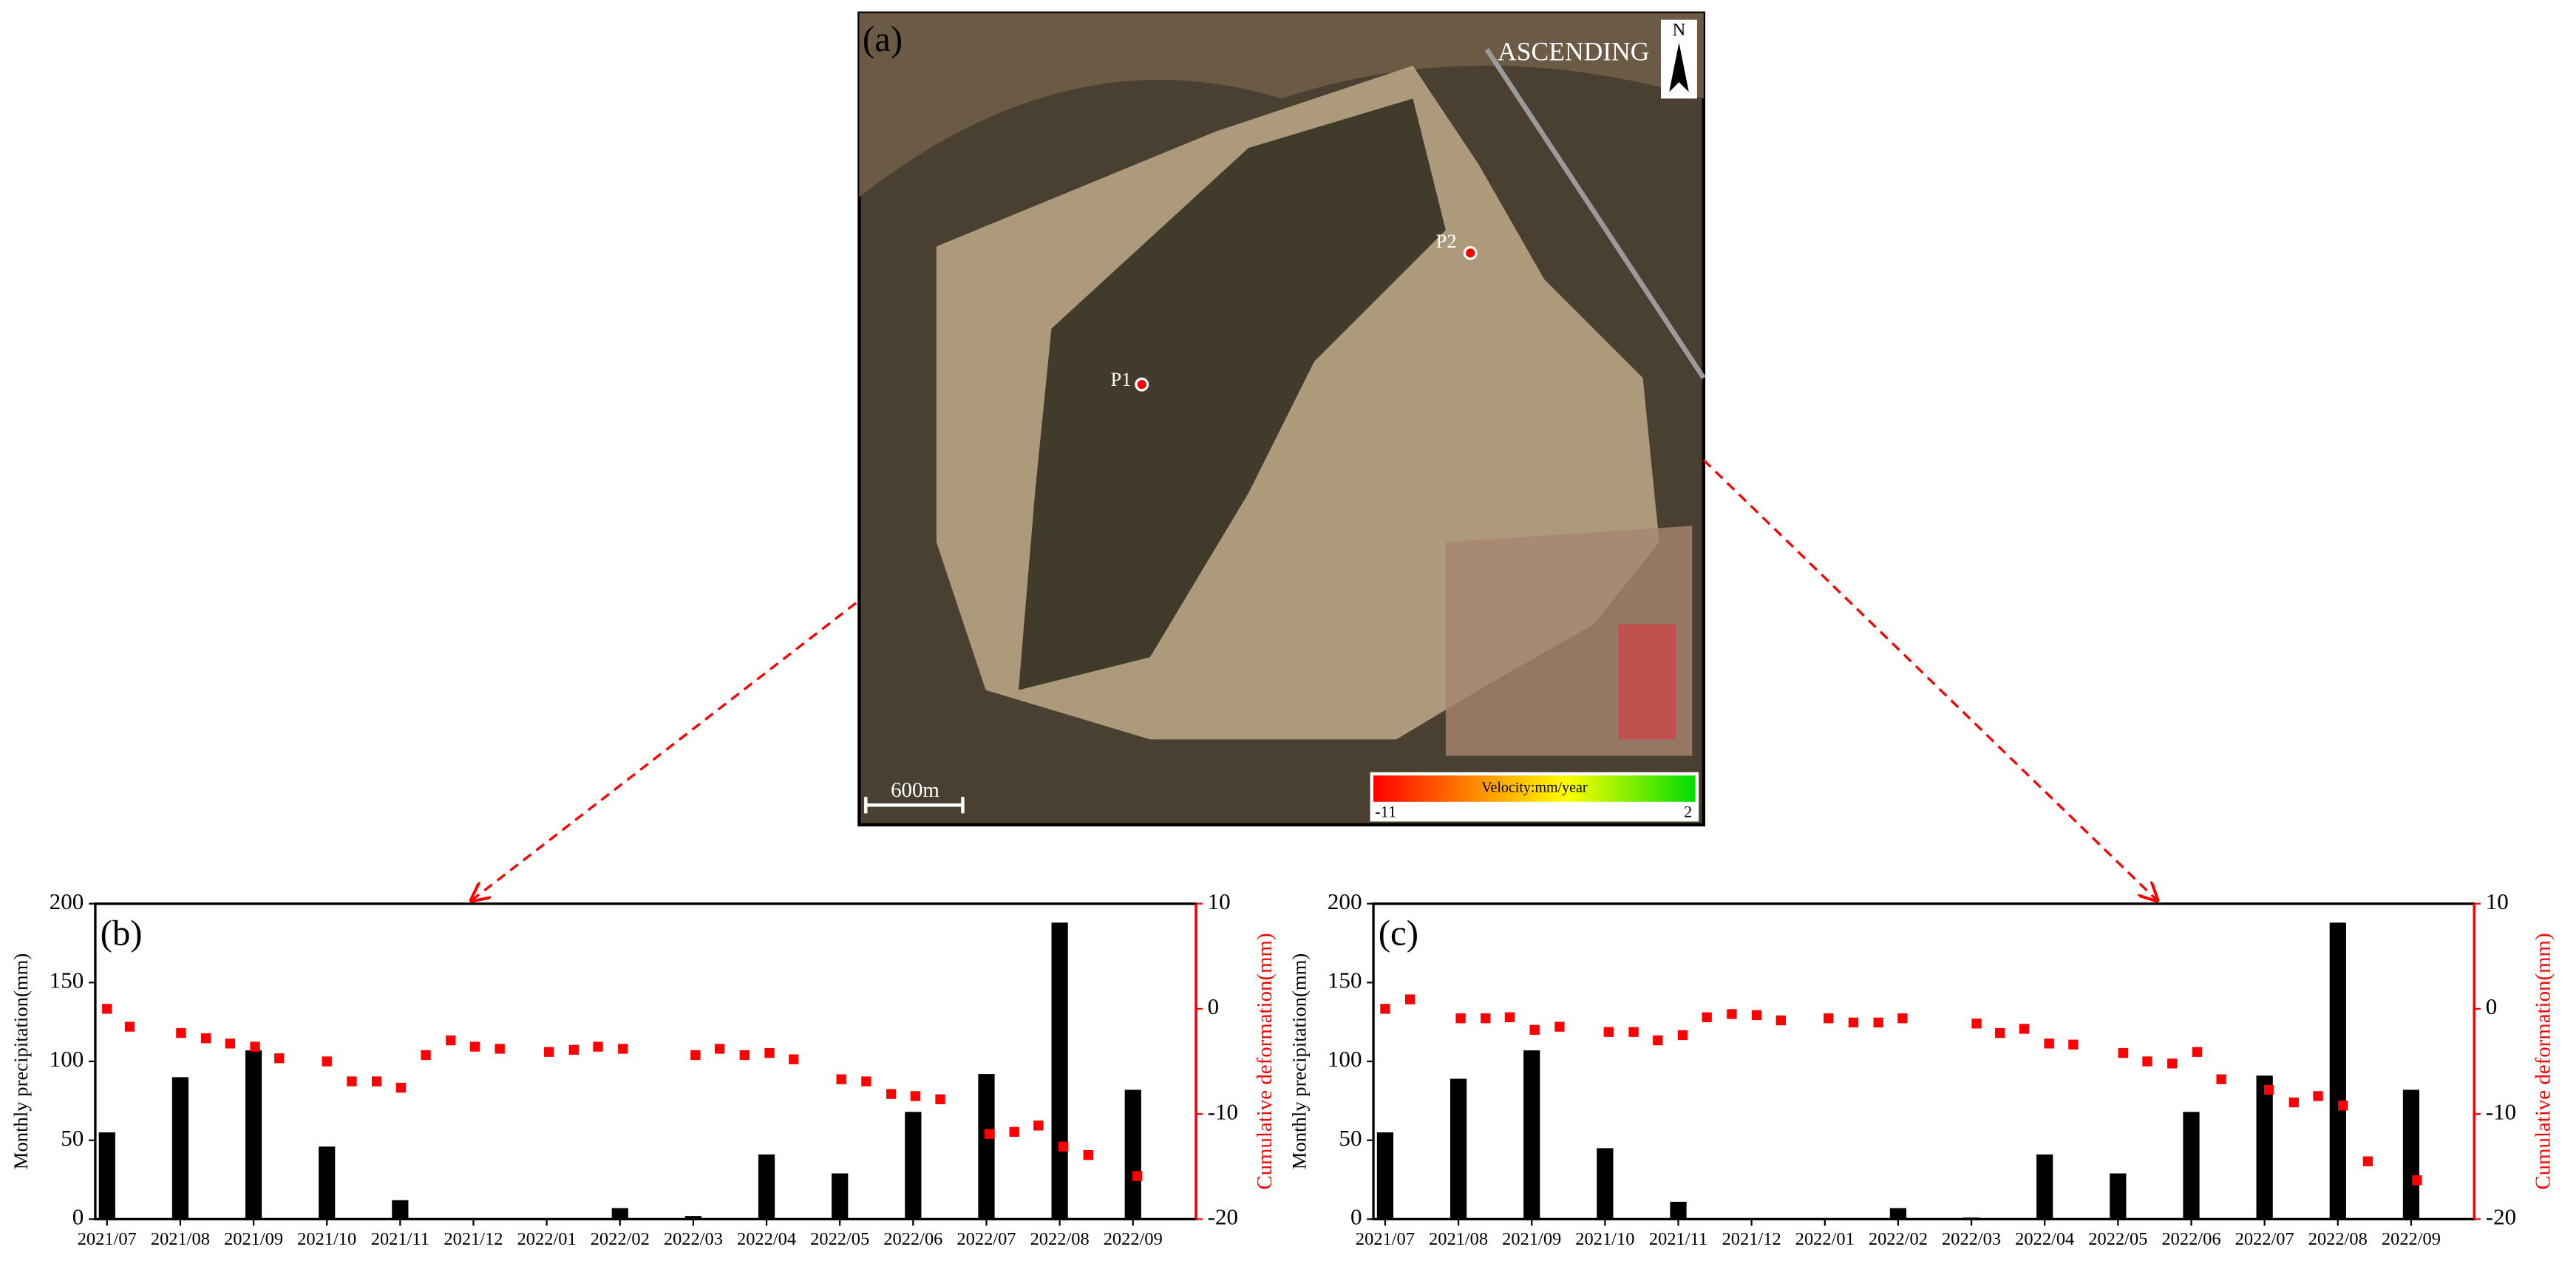 This screenshot has height=1275, width=2576. I want to click on y-axis-title: Monthly precipitation(mm), so click(21, 1061).